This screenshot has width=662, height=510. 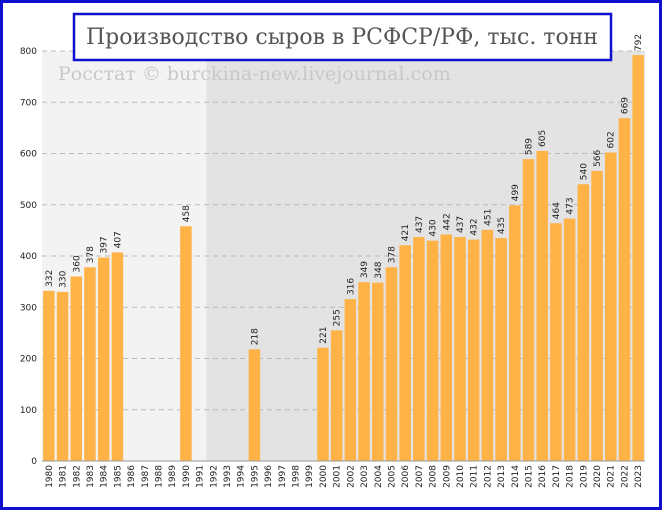 I want to click on value-label: 669, so click(x=625, y=105).